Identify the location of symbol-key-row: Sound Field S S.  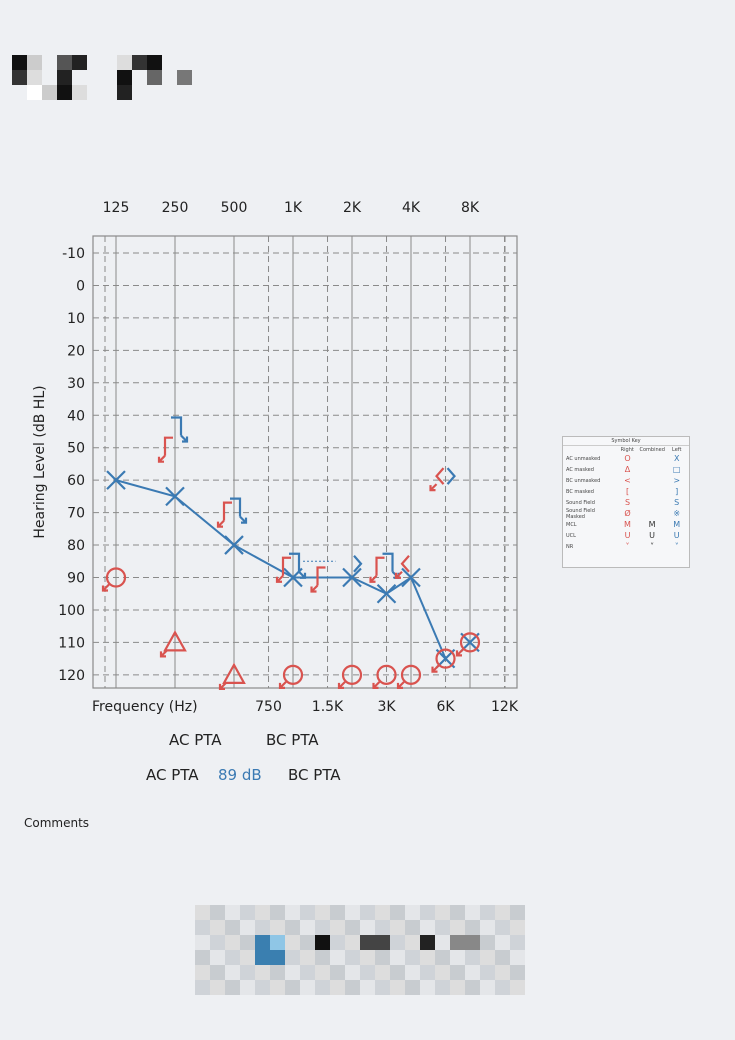
(626, 502).